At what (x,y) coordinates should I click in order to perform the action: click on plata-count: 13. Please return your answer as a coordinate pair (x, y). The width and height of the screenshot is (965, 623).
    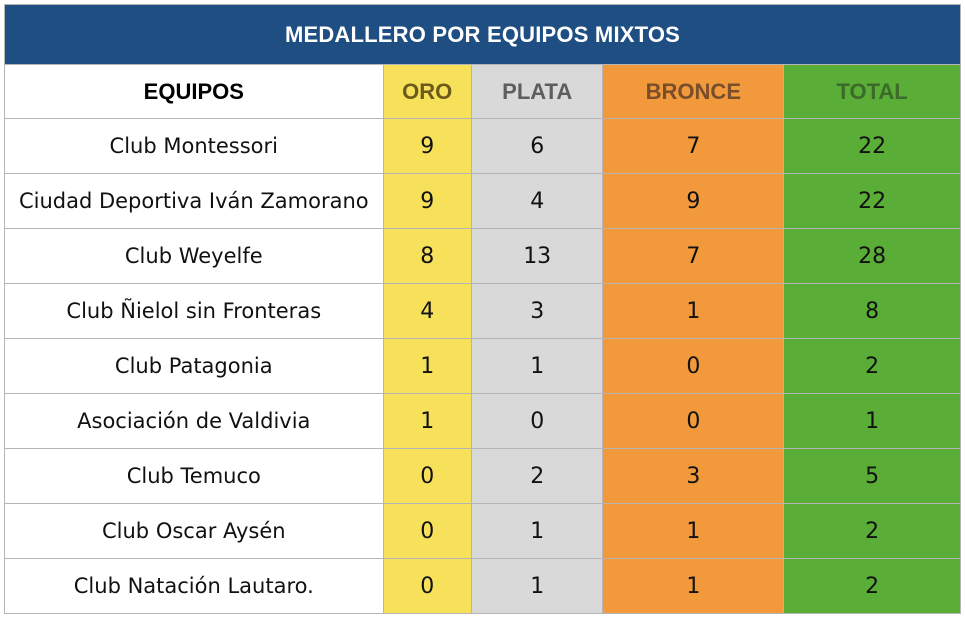
    Looking at the image, I should click on (537, 256).